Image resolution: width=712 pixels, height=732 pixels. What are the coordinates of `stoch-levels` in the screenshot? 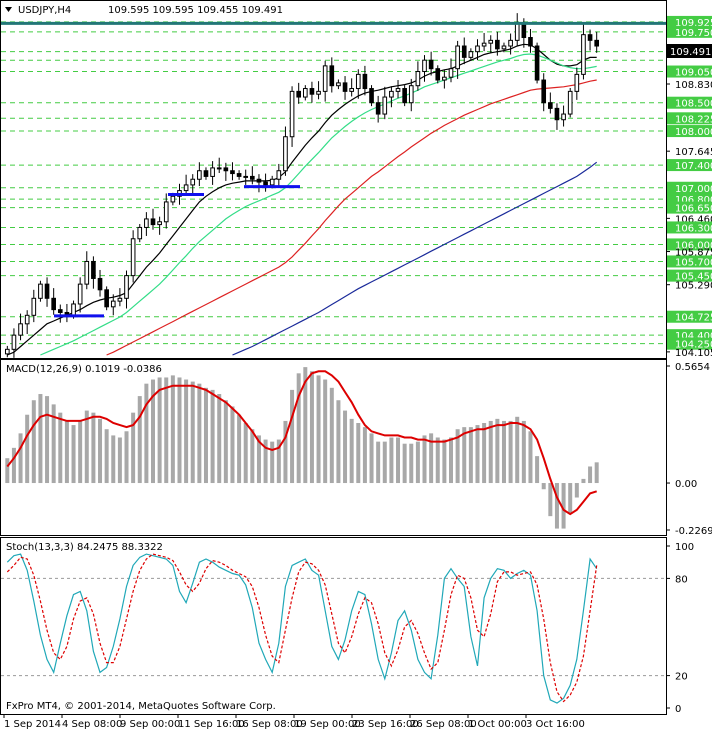 It's located at (333, 627).